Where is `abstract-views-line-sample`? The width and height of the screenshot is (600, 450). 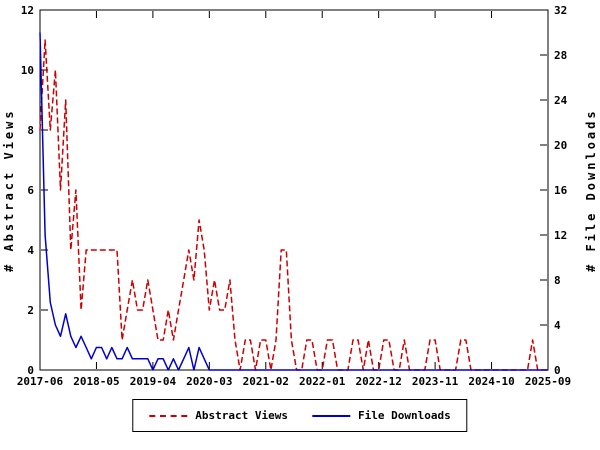 abstract-views-line-sample is located at coordinates (168, 415).